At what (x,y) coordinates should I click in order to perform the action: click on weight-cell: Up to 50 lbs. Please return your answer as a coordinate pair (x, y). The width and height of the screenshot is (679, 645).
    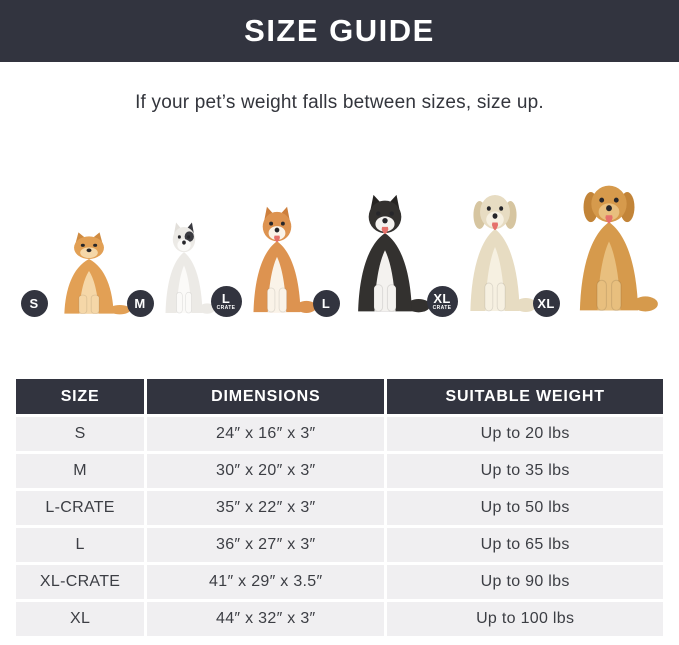
    Looking at the image, I should click on (525, 508).